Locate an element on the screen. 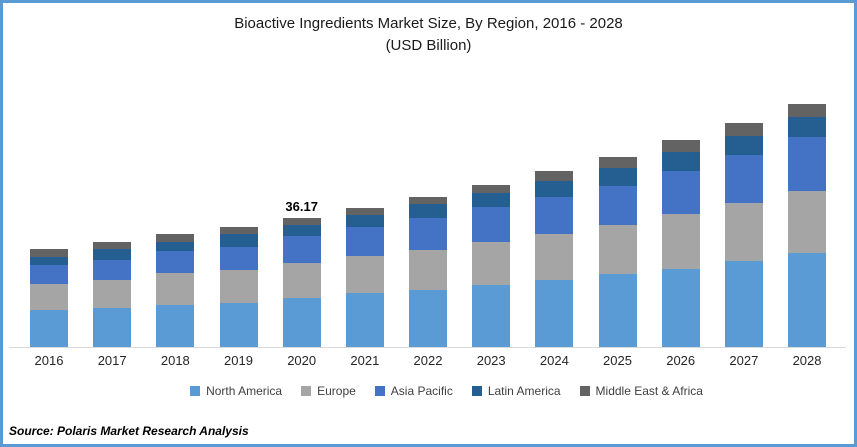 The image size is (857, 447). bar-2020 is located at coordinates (301, 282).